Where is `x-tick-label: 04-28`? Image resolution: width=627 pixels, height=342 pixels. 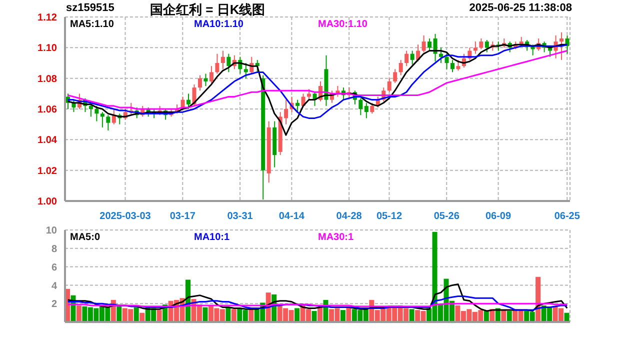
x-tick-label: 04-28 is located at coordinates (349, 216).